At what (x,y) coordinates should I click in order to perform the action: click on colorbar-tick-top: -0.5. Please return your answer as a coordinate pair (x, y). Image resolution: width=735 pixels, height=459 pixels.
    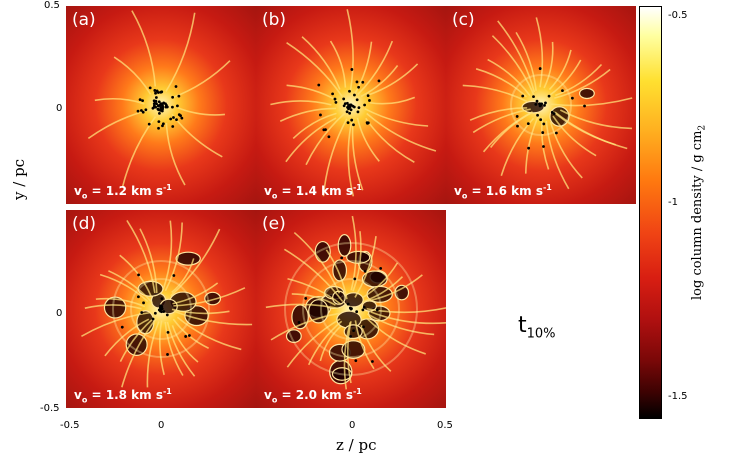
    Looking at the image, I should click on (678, 15).